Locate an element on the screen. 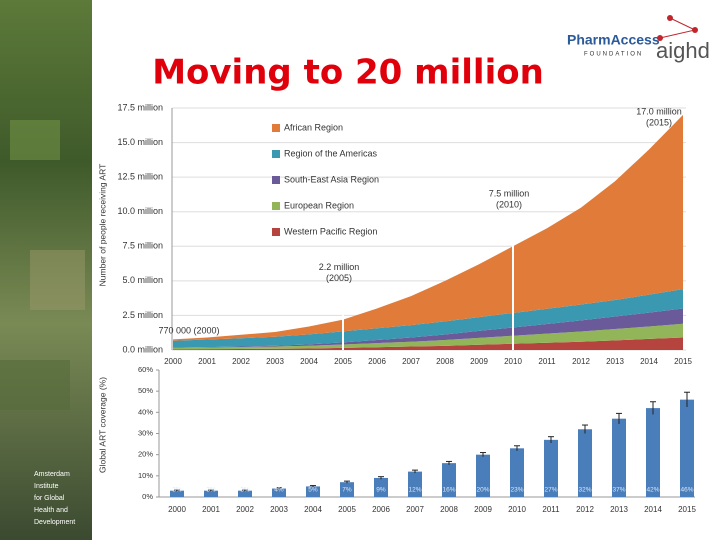  y-tick-label: 5.0 million is located at coordinates (142, 280).